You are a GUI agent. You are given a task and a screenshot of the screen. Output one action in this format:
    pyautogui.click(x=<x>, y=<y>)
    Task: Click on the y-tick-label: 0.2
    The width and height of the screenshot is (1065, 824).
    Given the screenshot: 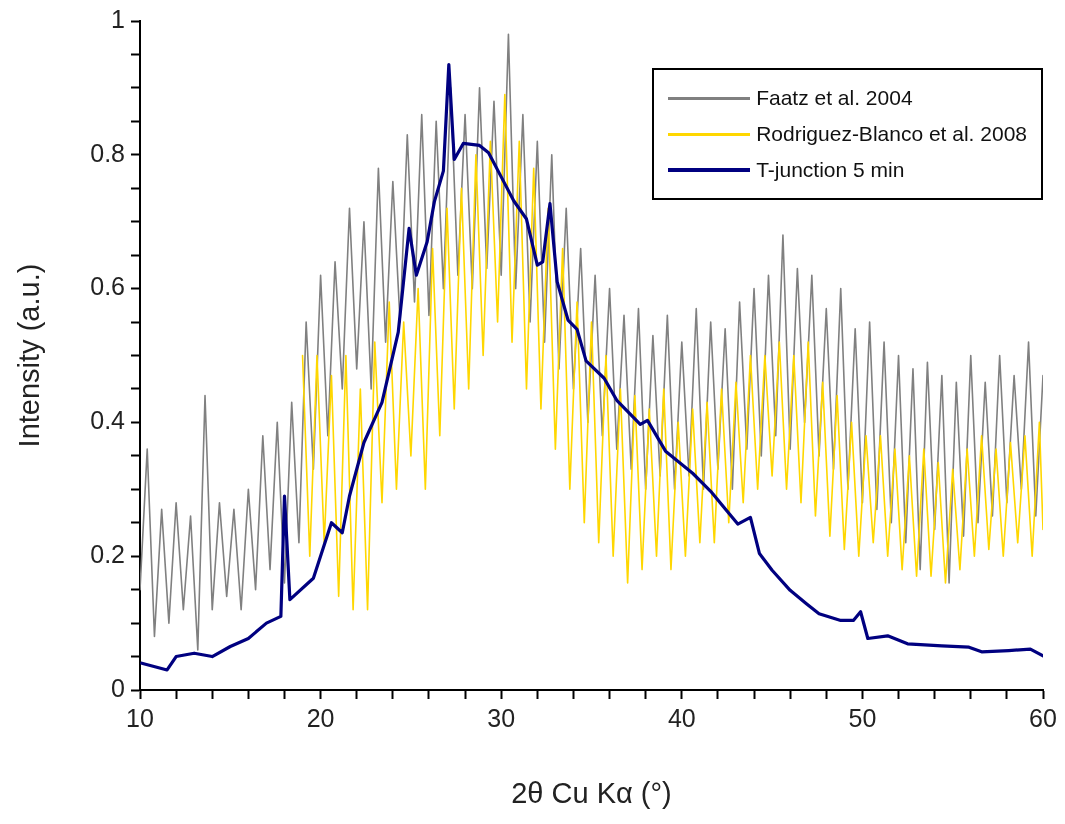 What is the action you would take?
    pyautogui.click(x=107, y=554)
    